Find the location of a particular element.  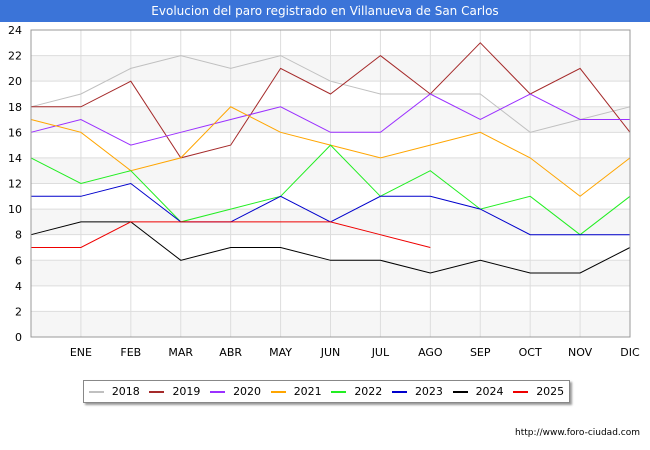

y-tick-label: 4 is located at coordinates (18, 286).